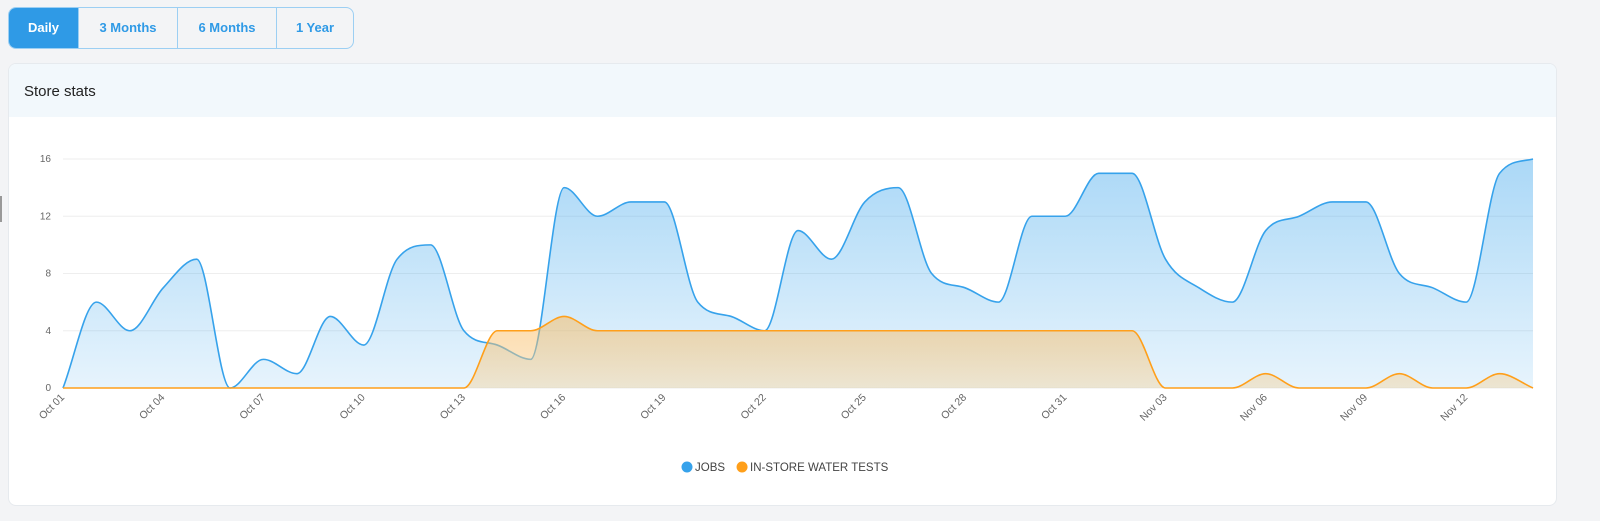 The width and height of the screenshot is (1600, 521). Describe the element at coordinates (854, 407) in the screenshot. I see `x-tick-label: Oct 25` at that location.